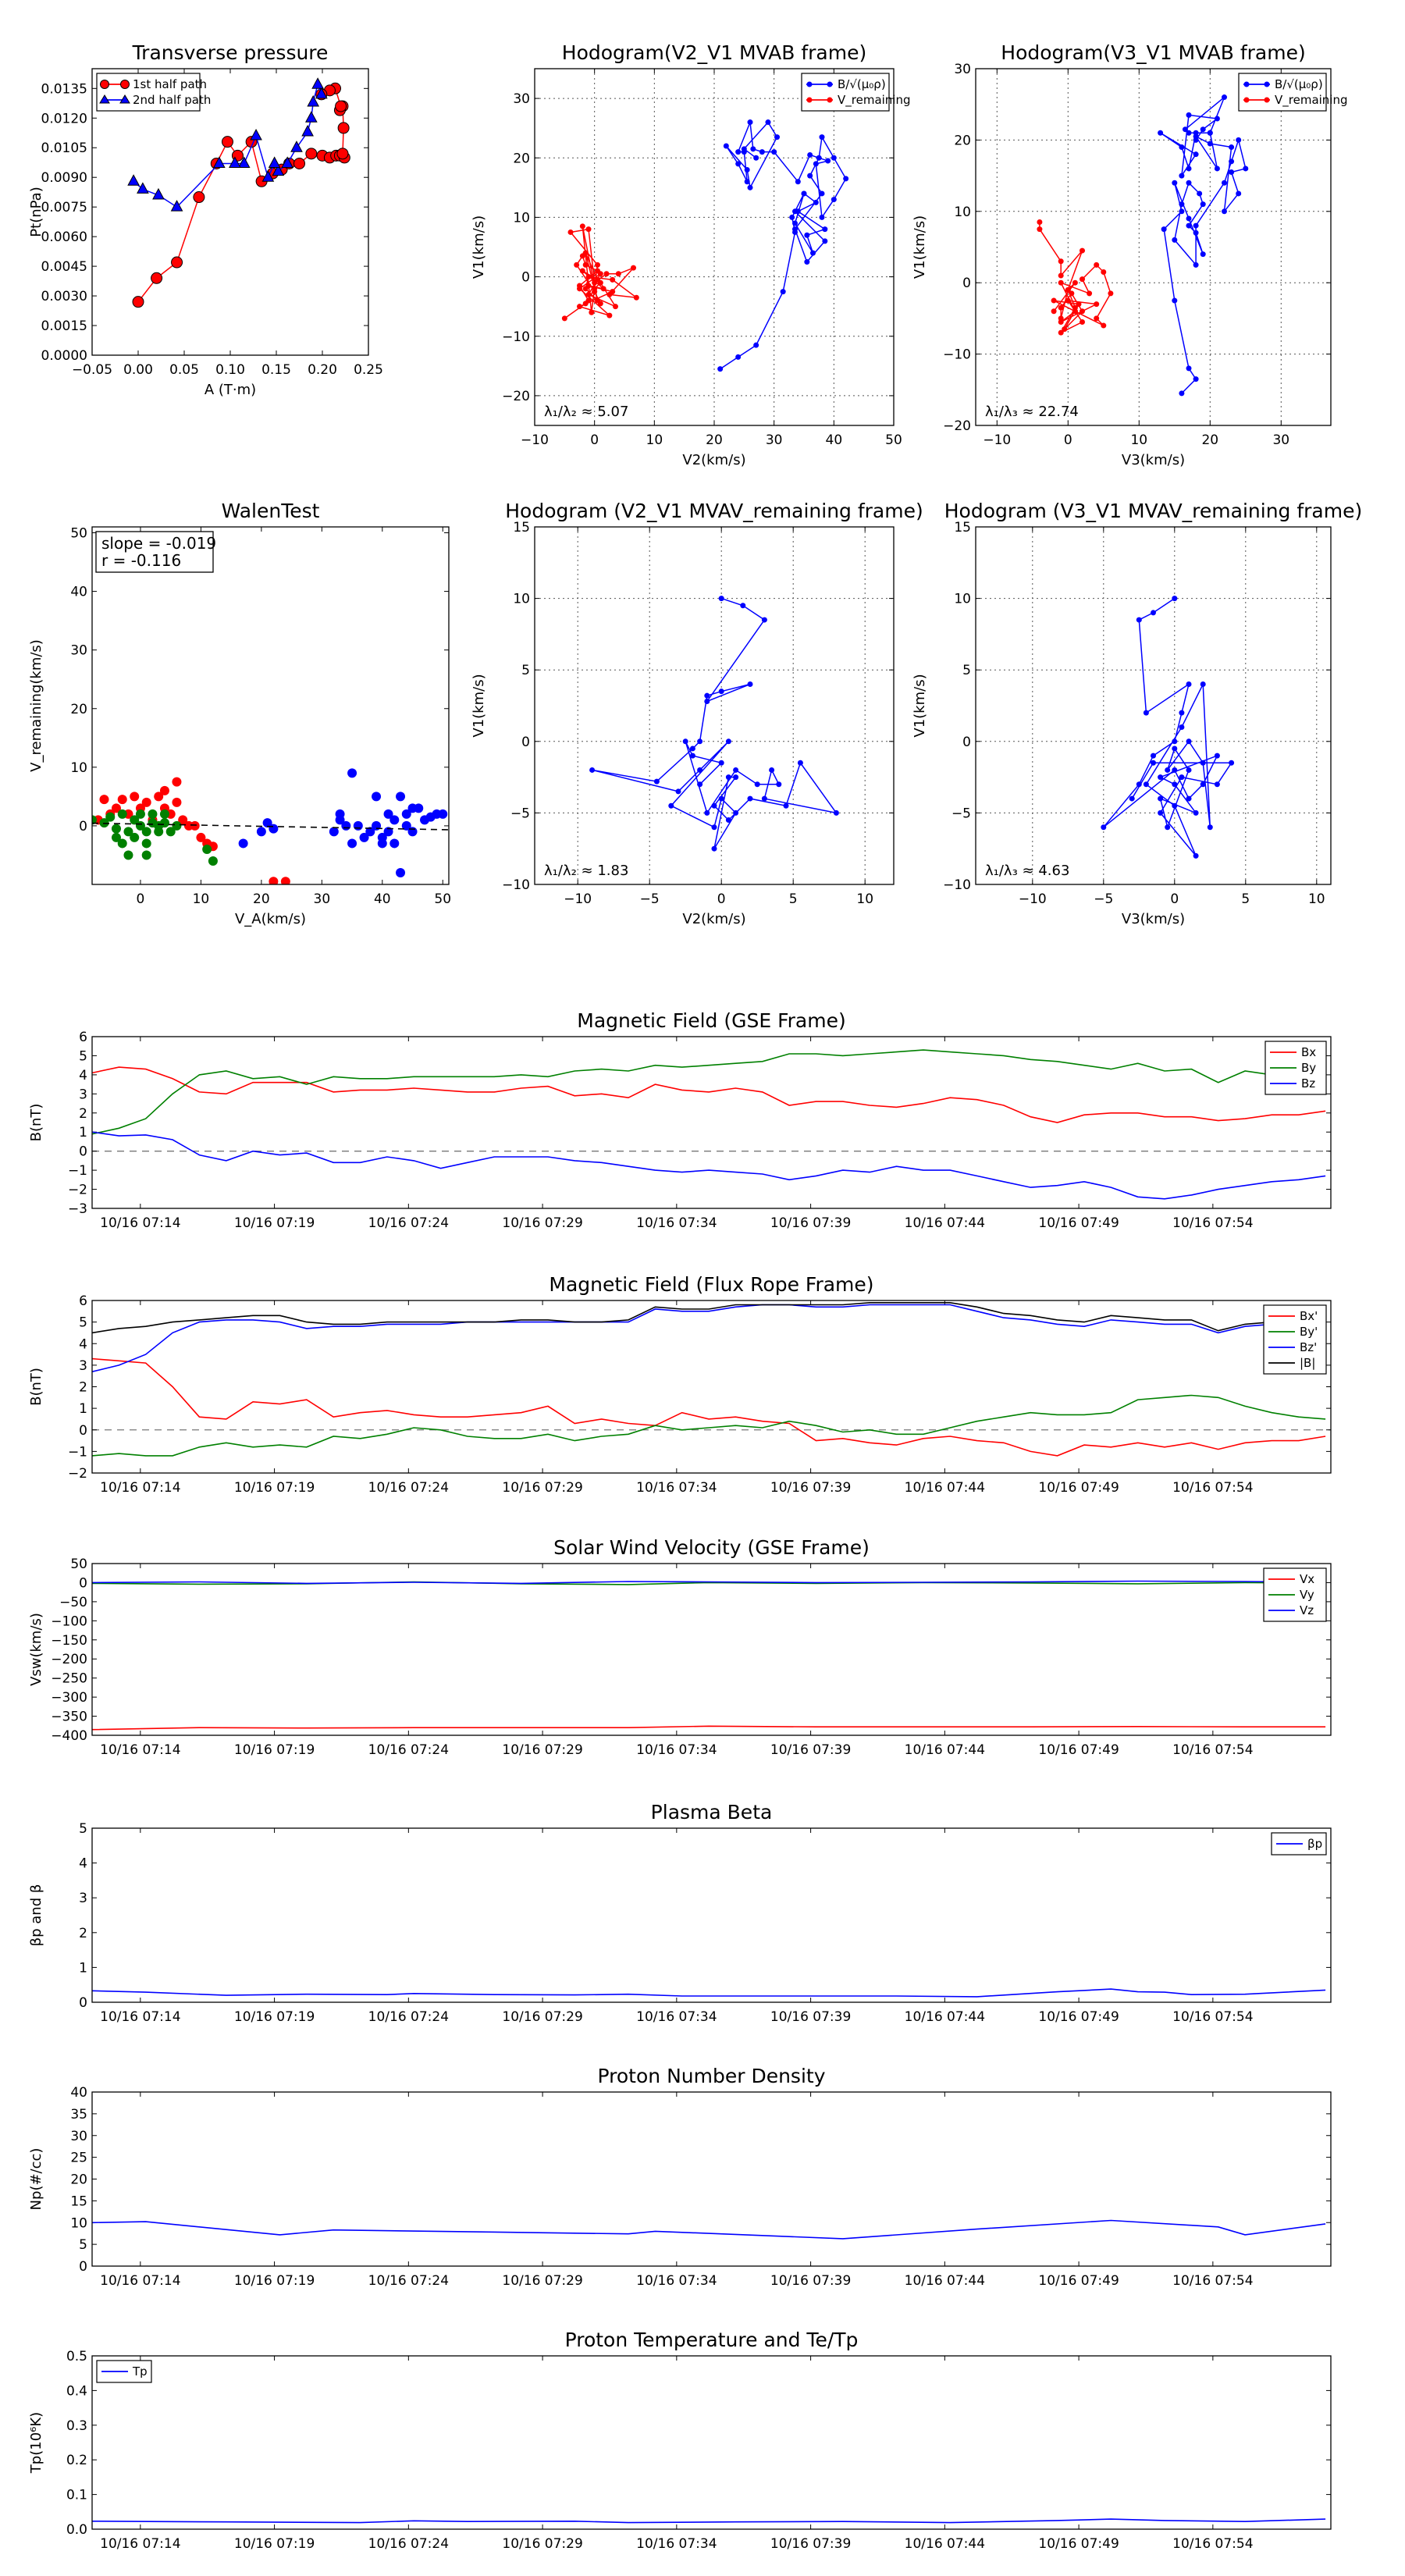 This screenshot has width=1405, height=2576. Describe the element at coordinates (76, 2460) in the screenshot. I see `y-tick-label: 0.2` at that location.